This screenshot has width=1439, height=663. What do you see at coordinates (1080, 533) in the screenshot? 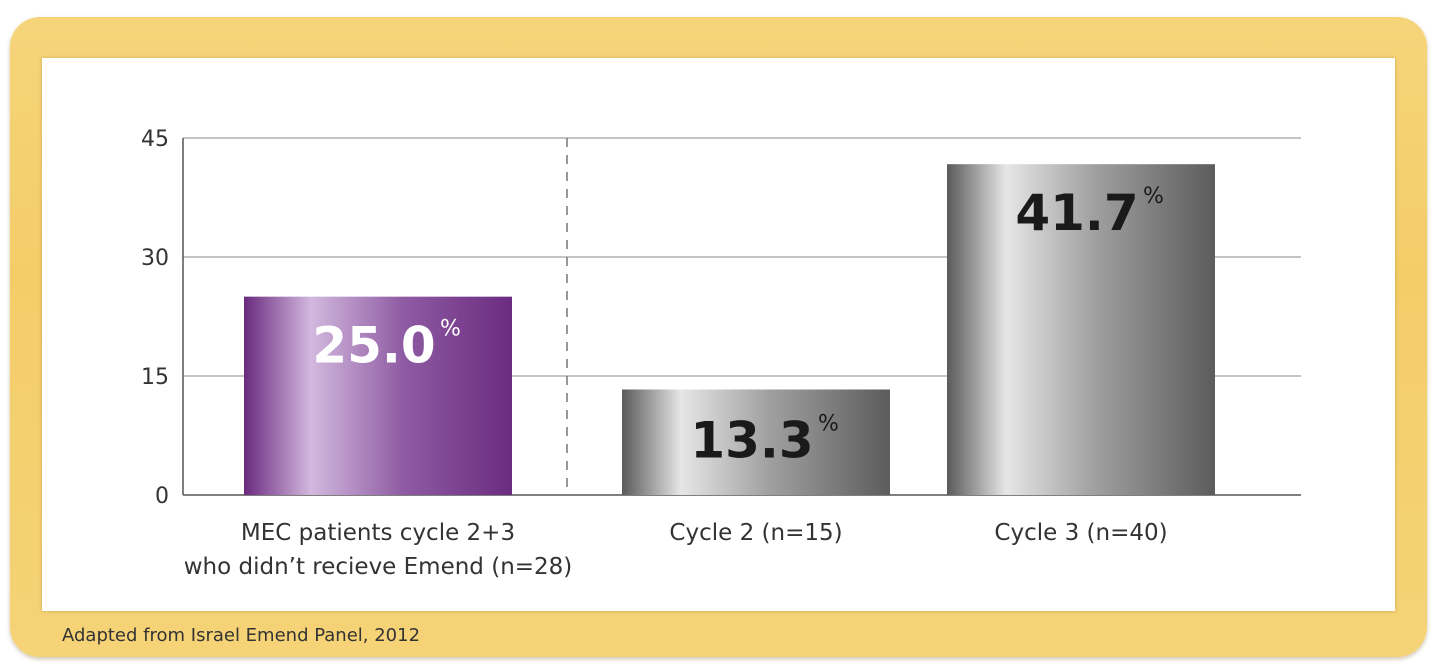
I see `x-tick-label: Cycle 3 (n=40)` at bounding box center [1080, 533].